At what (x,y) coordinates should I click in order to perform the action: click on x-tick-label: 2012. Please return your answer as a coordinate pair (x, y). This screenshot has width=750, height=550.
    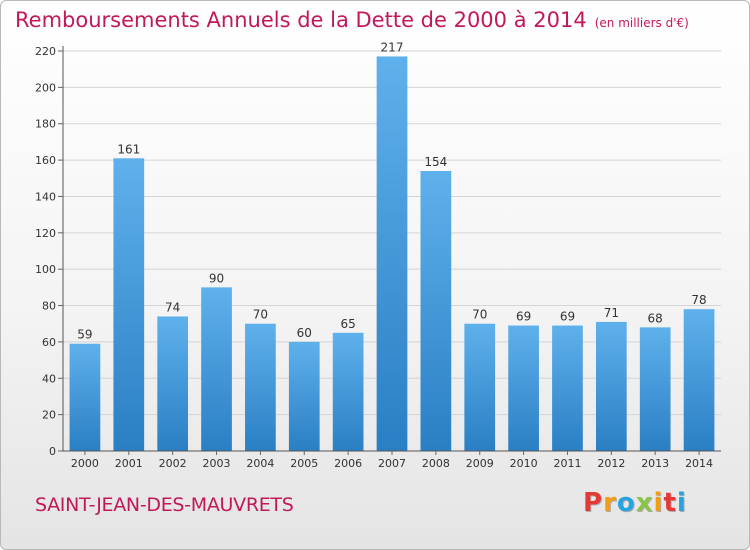
    Looking at the image, I should click on (611, 463).